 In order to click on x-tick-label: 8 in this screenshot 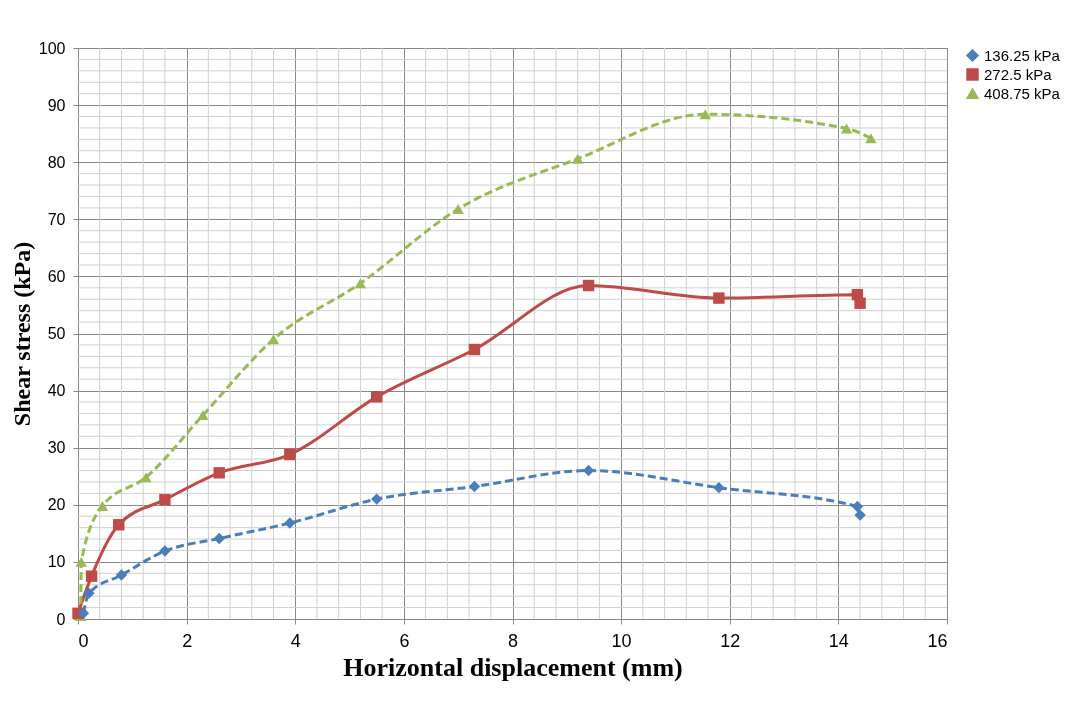, I will do `click(513, 640)`.